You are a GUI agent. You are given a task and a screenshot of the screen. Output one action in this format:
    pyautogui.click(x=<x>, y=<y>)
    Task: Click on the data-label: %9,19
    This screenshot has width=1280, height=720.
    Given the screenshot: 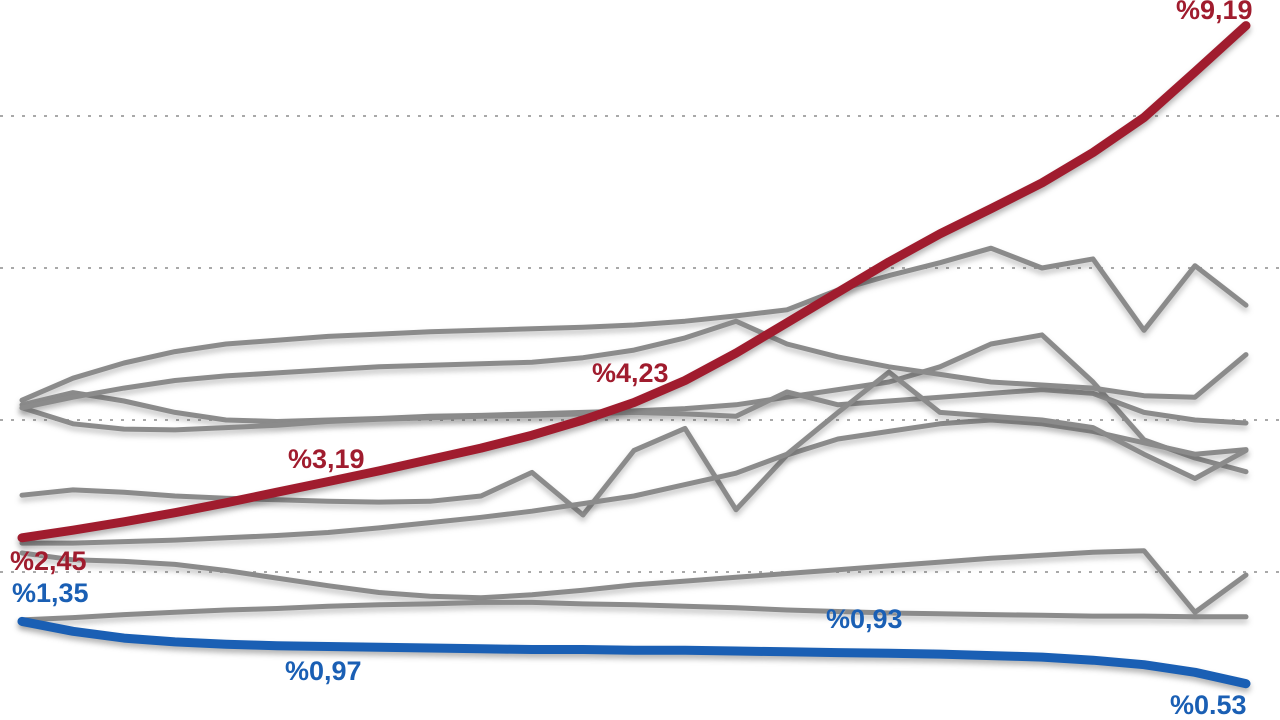 What is the action you would take?
    pyautogui.click(x=1214, y=12)
    